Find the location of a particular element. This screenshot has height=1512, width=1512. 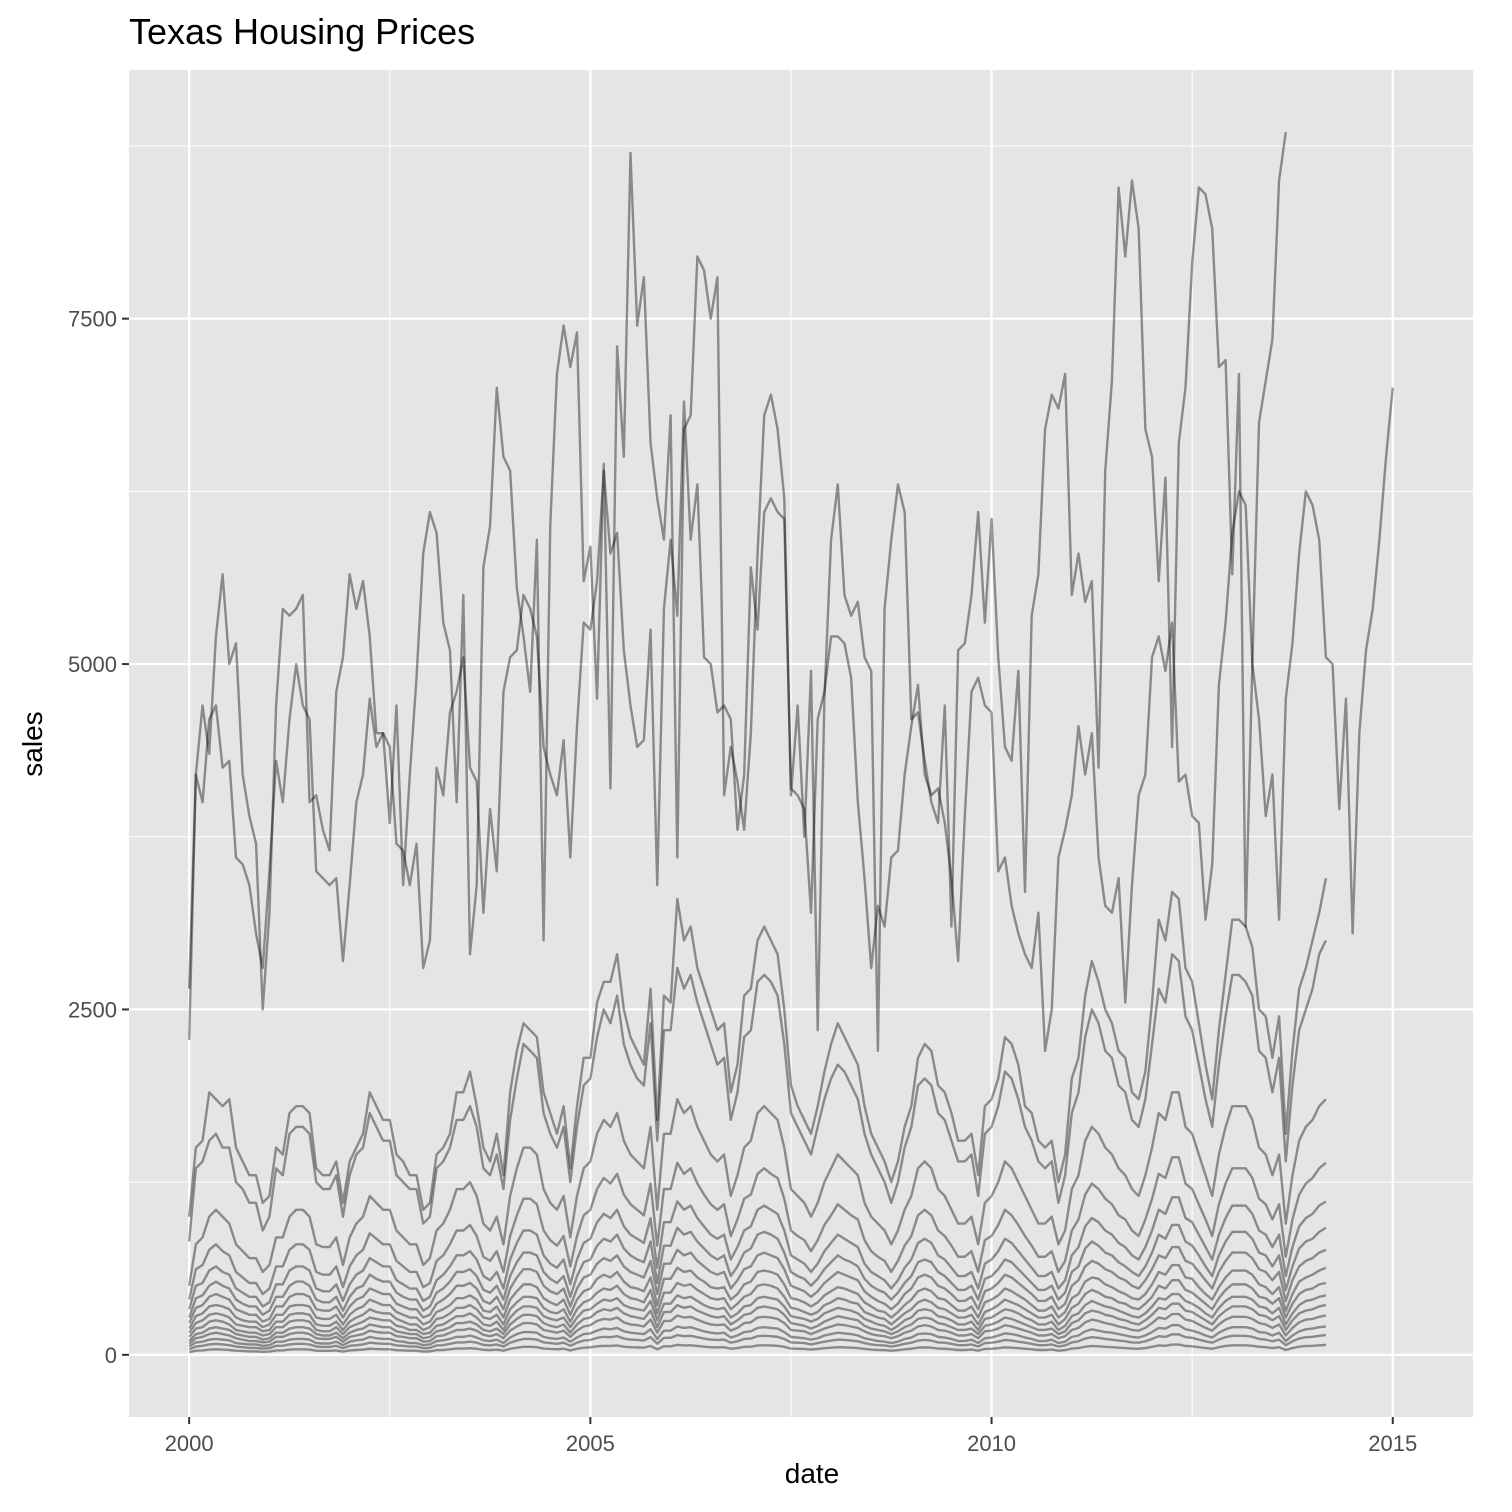

x-tick-label: 2015 is located at coordinates (1392, 1443).